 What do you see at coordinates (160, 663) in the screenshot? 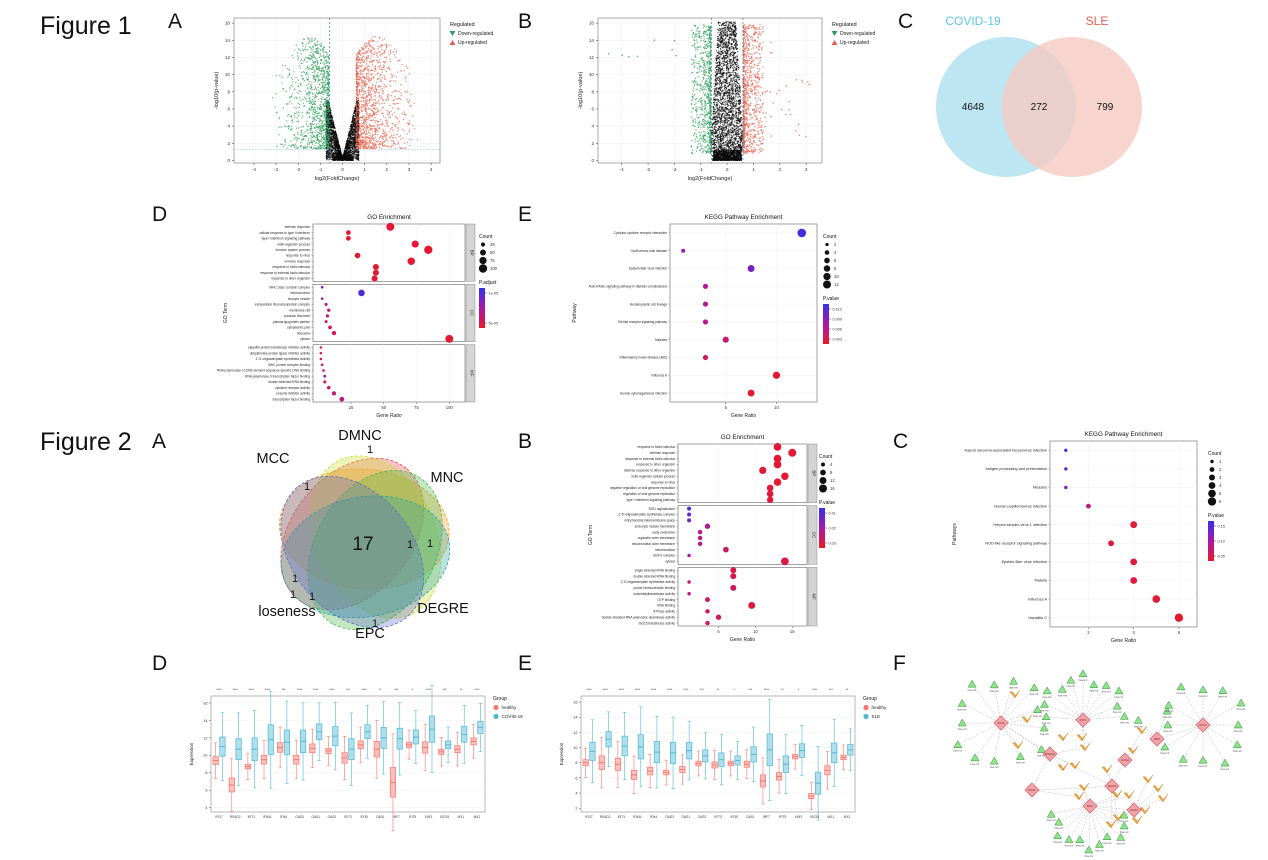
I see `panel-letter-2d: D` at bounding box center [160, 663].